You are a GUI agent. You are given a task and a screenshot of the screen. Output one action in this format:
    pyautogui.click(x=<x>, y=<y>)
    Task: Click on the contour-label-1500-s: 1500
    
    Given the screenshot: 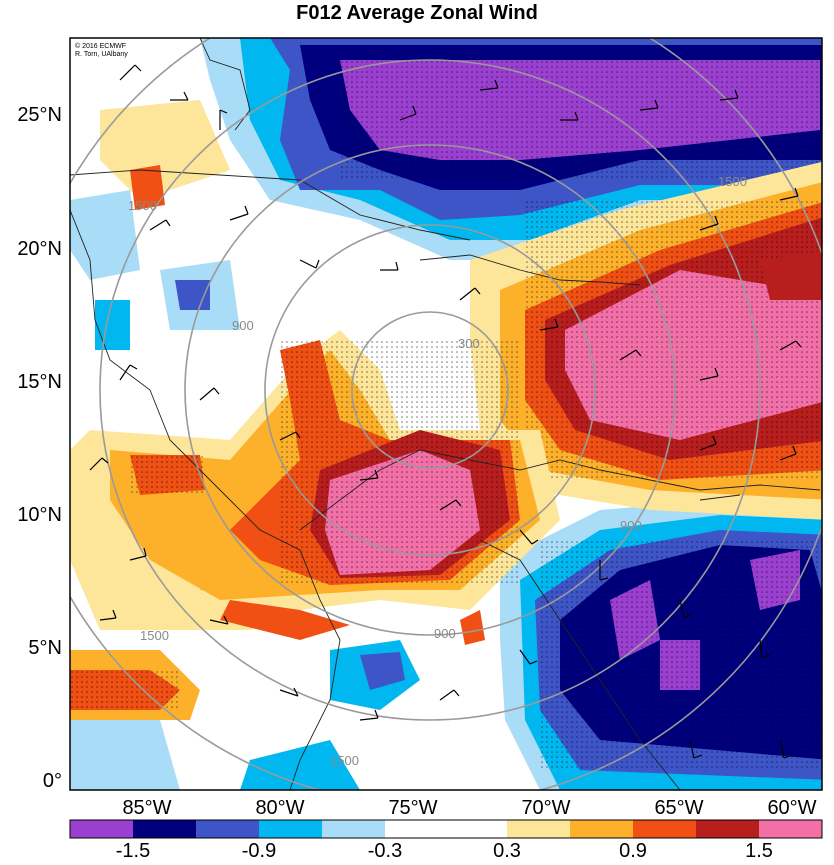 What is the action you would take?
    pyautogui.click(x=344, y=760)
    